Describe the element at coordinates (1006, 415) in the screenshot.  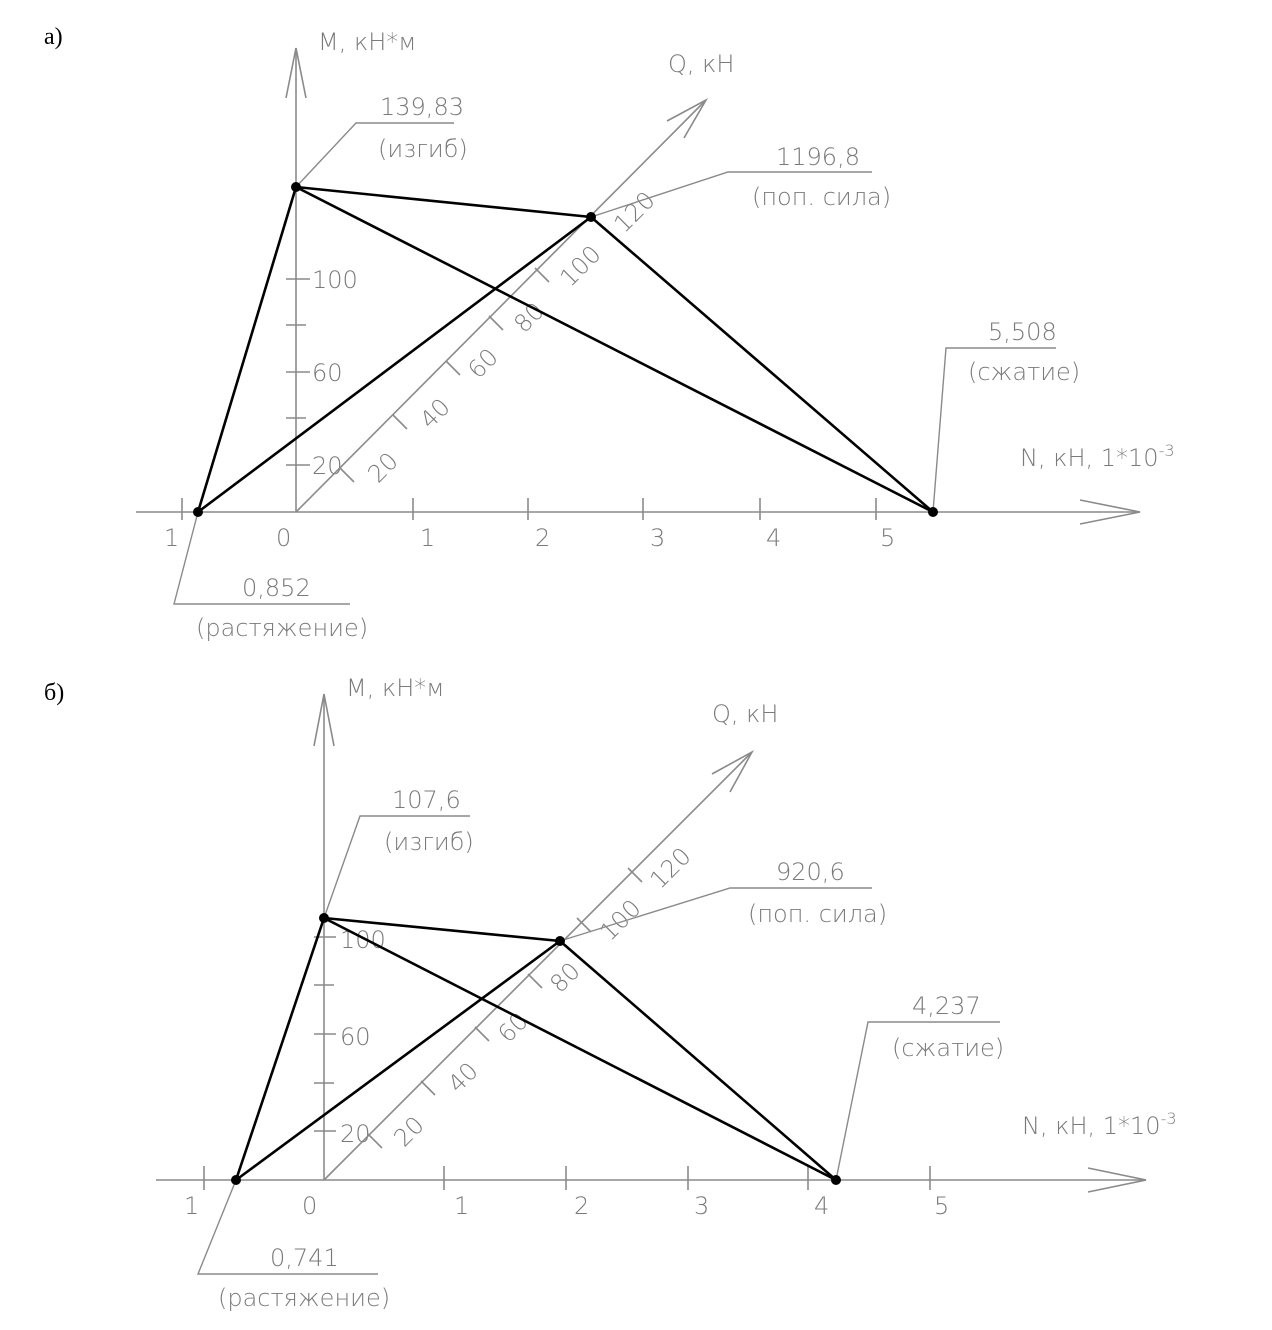
I see `callout-compression: 5,508 (сжатие)` at that location.